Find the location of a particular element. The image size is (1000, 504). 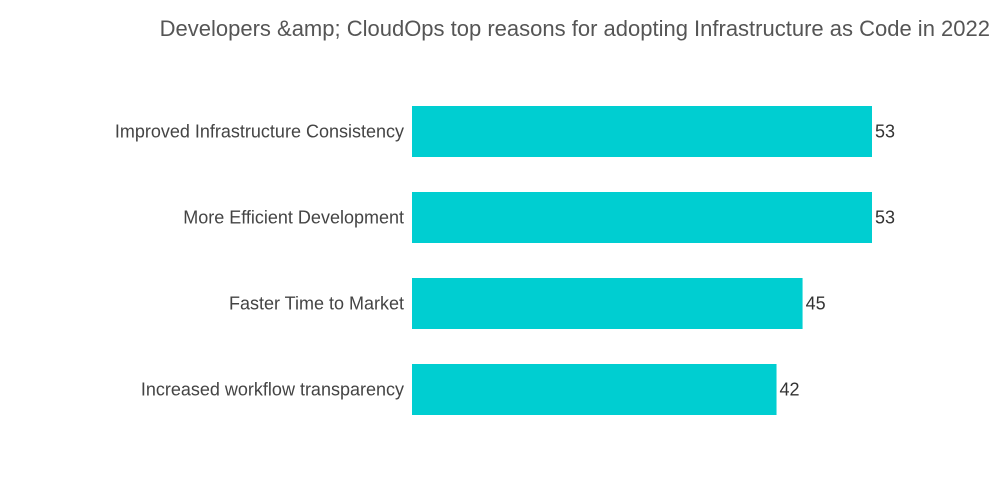

category-label-3: Increased workflow transparency is located at coordinates (272, 390).